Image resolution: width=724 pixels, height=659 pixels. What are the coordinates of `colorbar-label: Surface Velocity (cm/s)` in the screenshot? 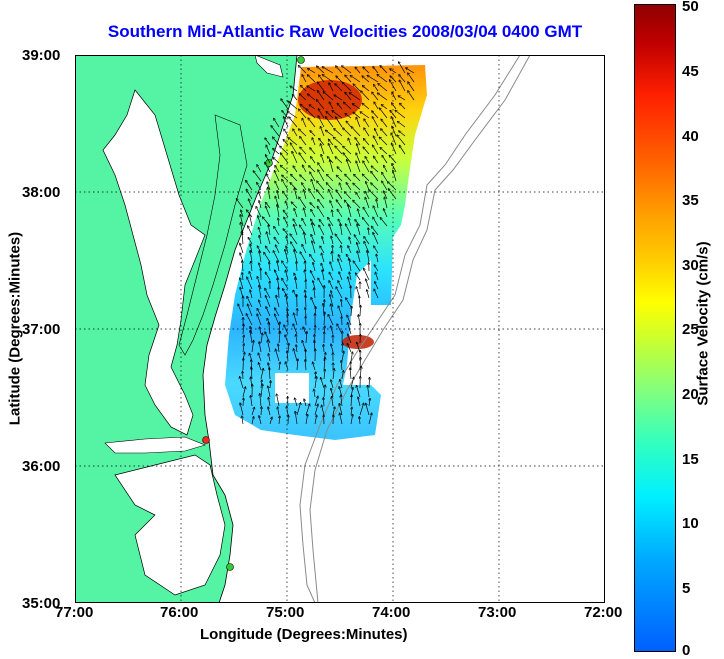 It's located at (703, 323).